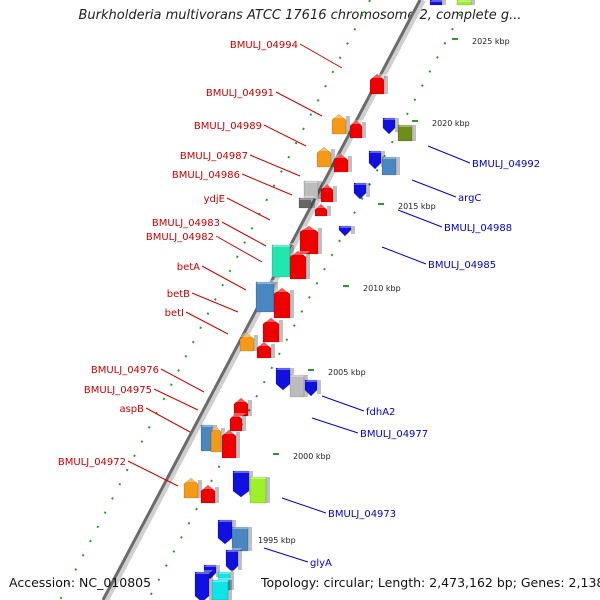 This screenshot has width=600, height=600. I want to click on gene-label-right: BMULJ_04977, so click(394, 434).